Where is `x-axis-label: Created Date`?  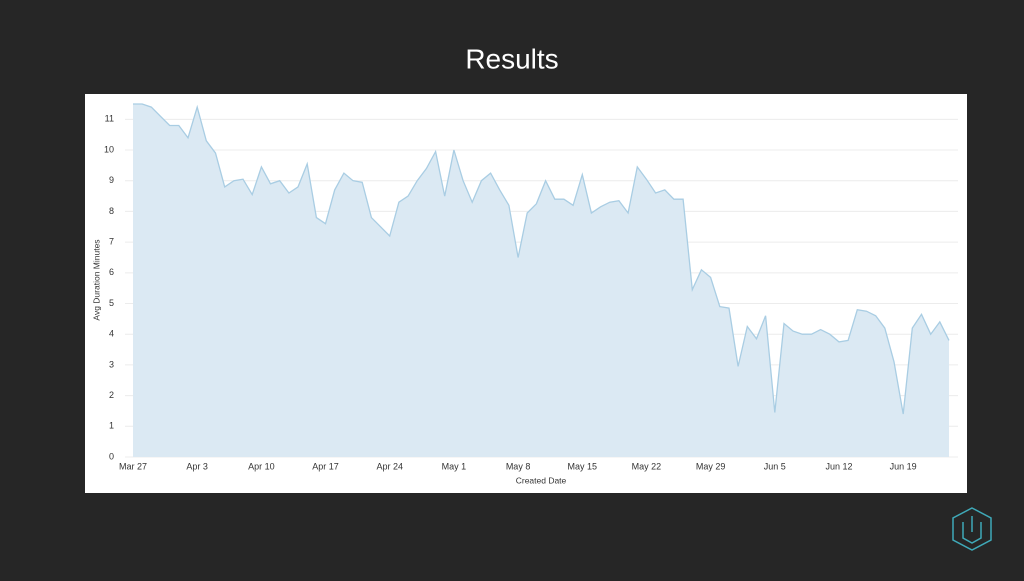 x-axis-label: Created Date is located at coordinates (541, 480).